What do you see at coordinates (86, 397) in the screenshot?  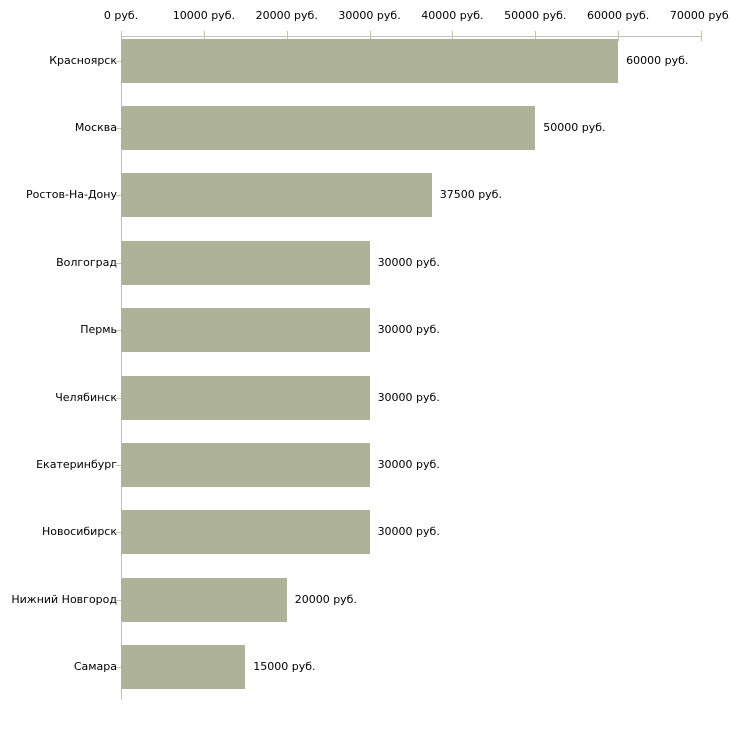 I see `category-label: Челябинск` at bounding box center [86, 397].